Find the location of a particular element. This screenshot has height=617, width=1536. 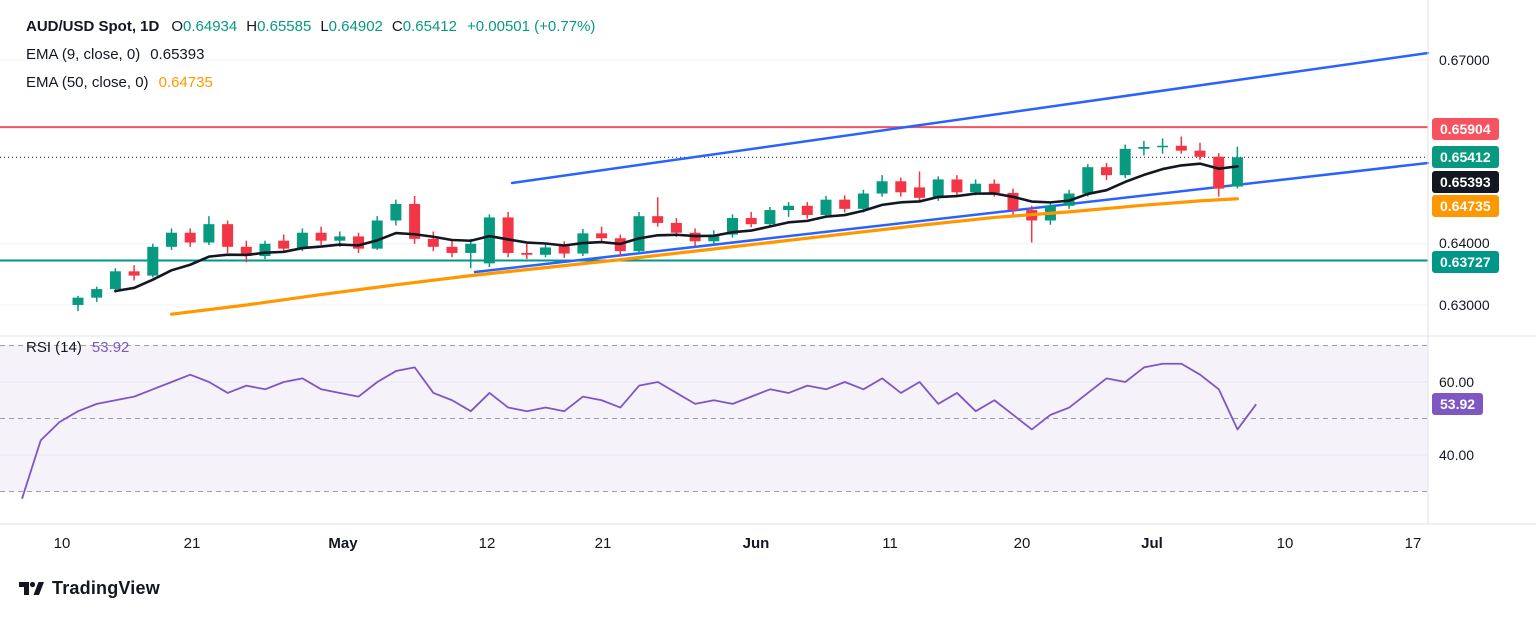

symbol-title: AUD/USD Spot, 1D is located at coordinates (93, 26).